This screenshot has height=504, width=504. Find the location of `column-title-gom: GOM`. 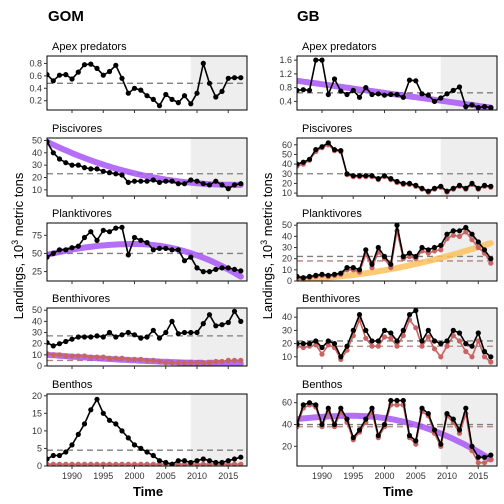

column-title-gom: GOM is located at coordinates (66, 16).